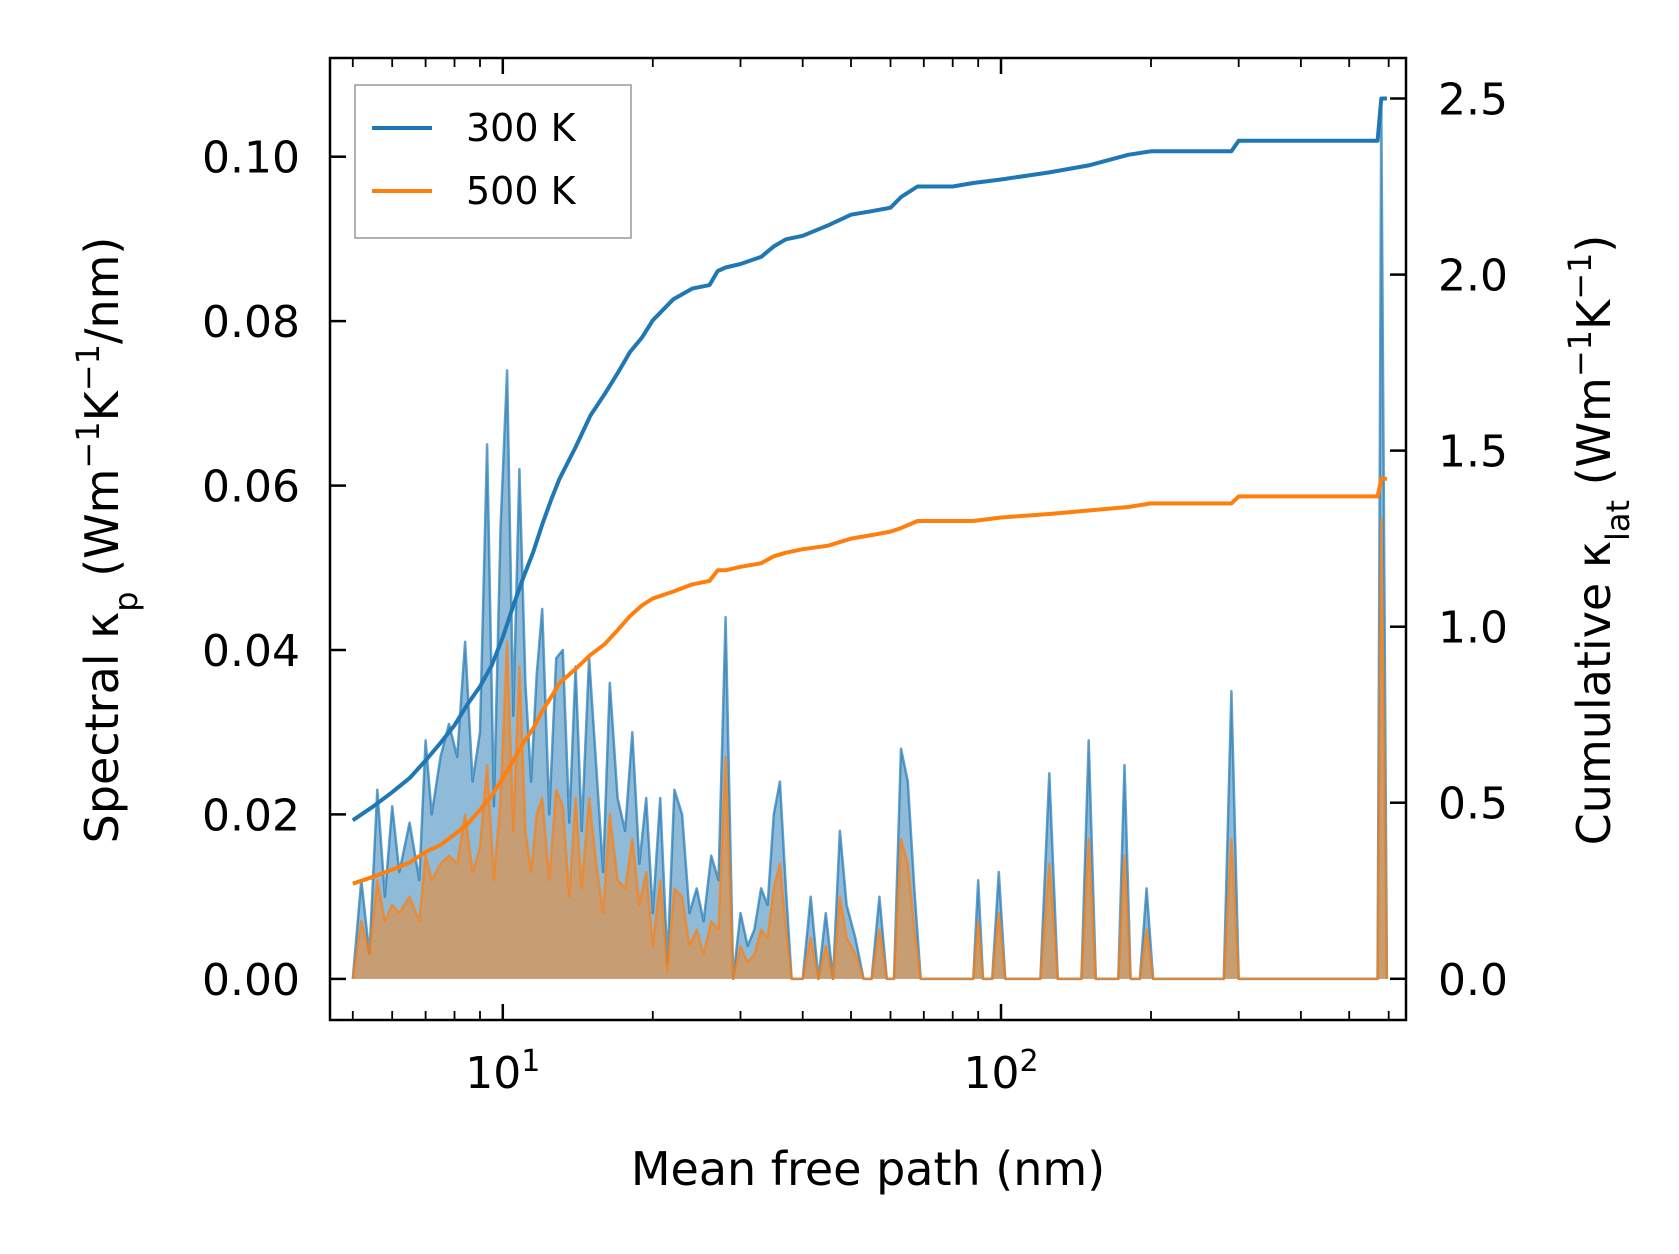 The height and width of the screenshot is (1254, 1679). Describe the element at coordinates (1594, 314) in the screenshot. I see `right-axis-title-unit-mid: K` at that location.